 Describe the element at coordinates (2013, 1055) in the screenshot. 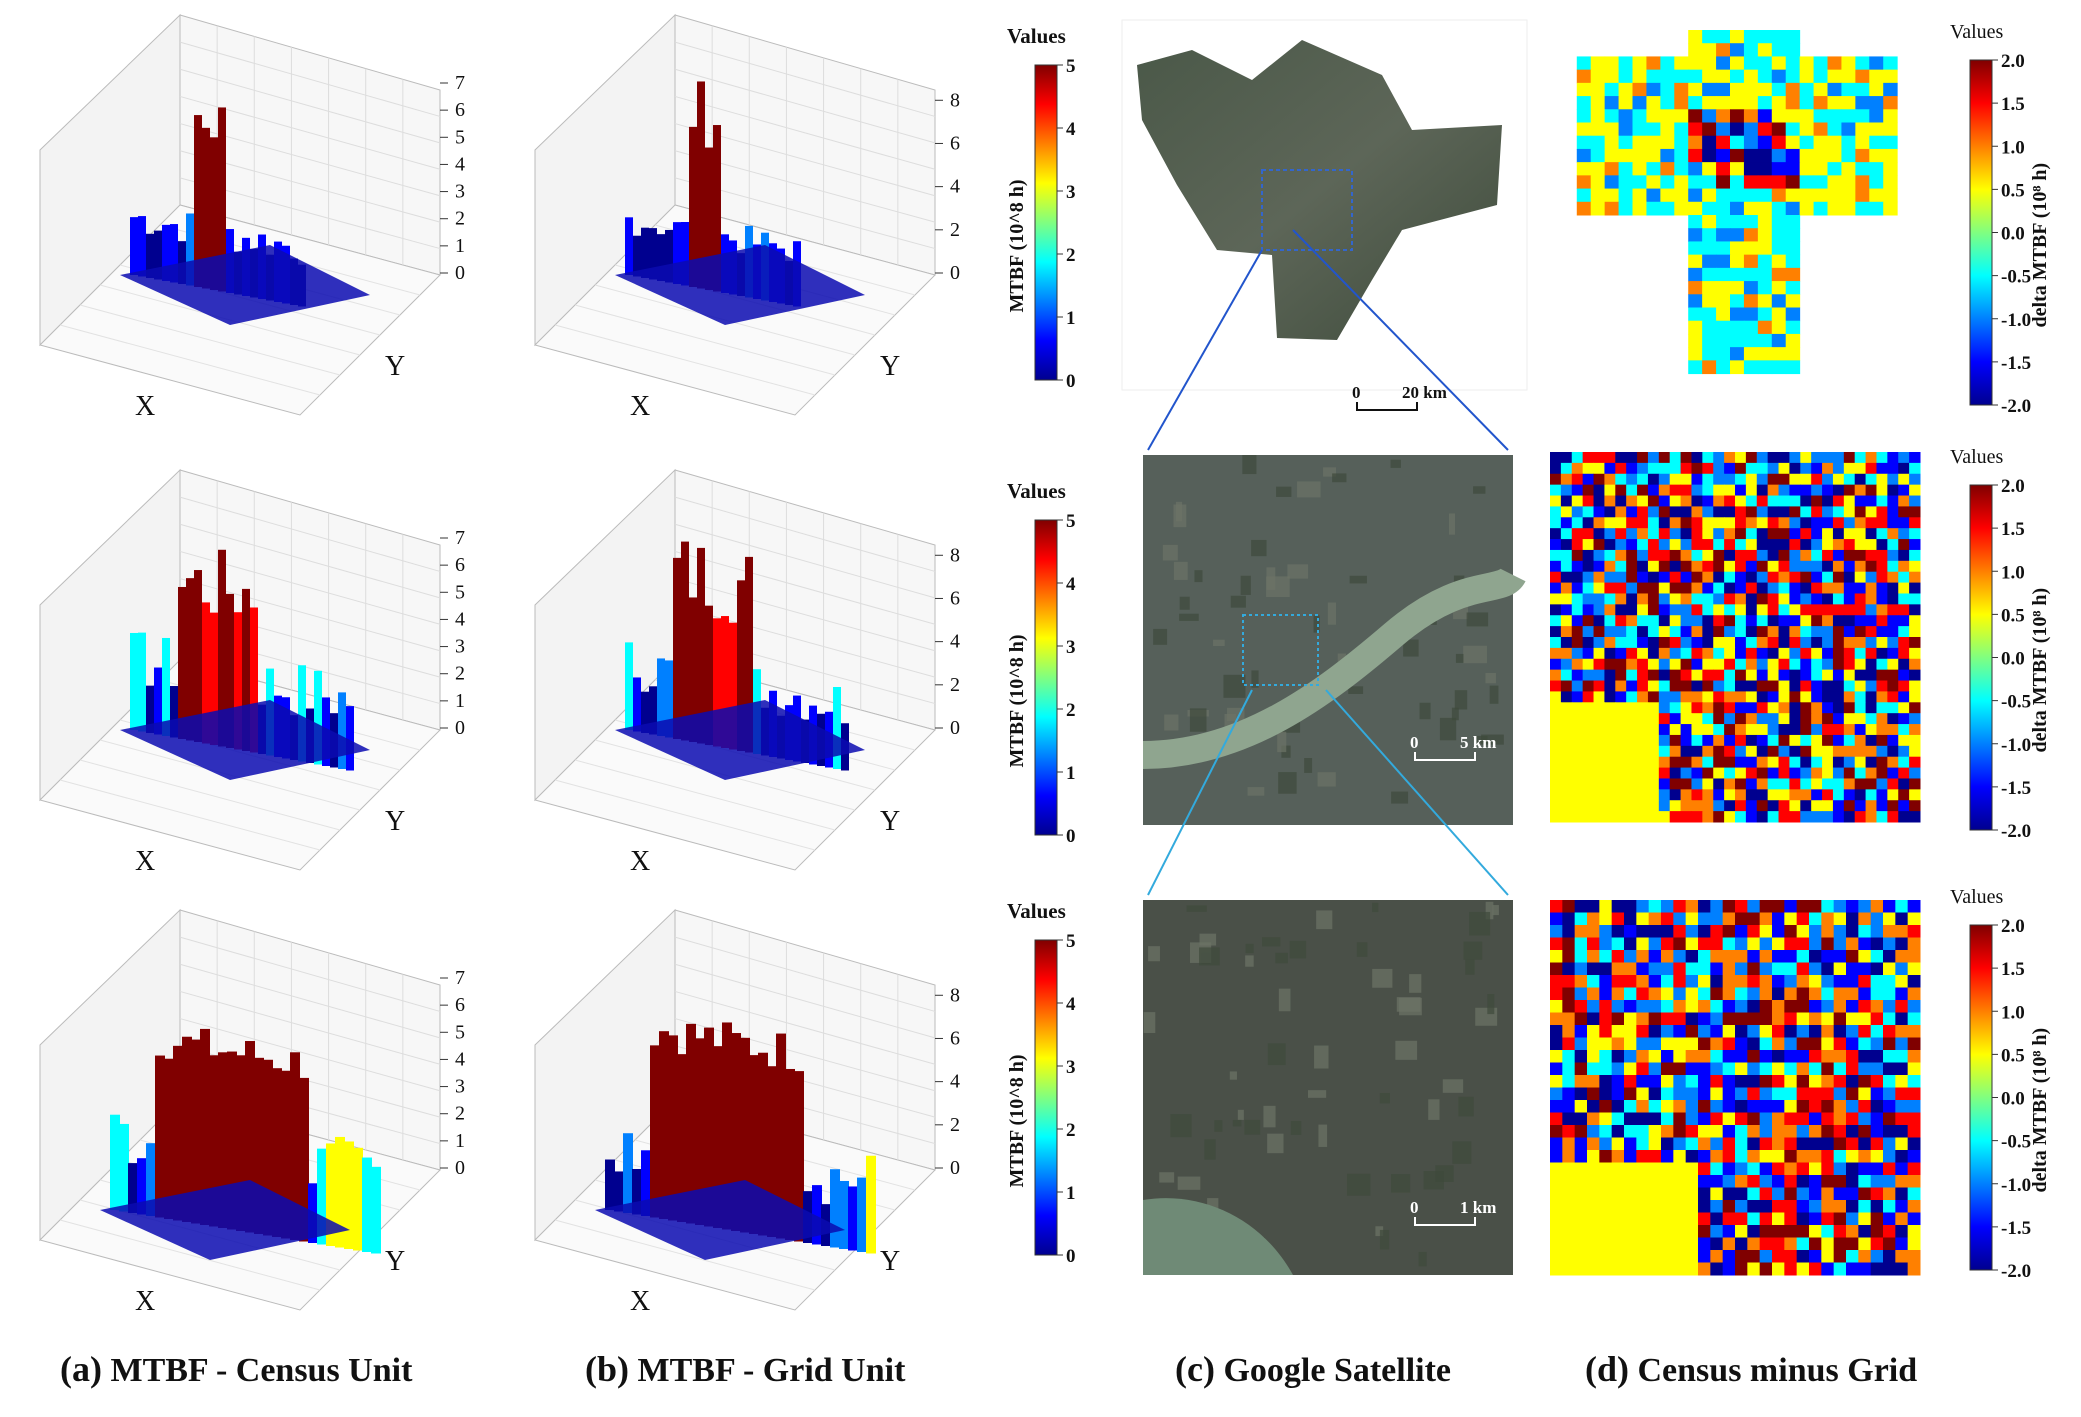

I see `colorbar-tick-label: 0.5` at that location.